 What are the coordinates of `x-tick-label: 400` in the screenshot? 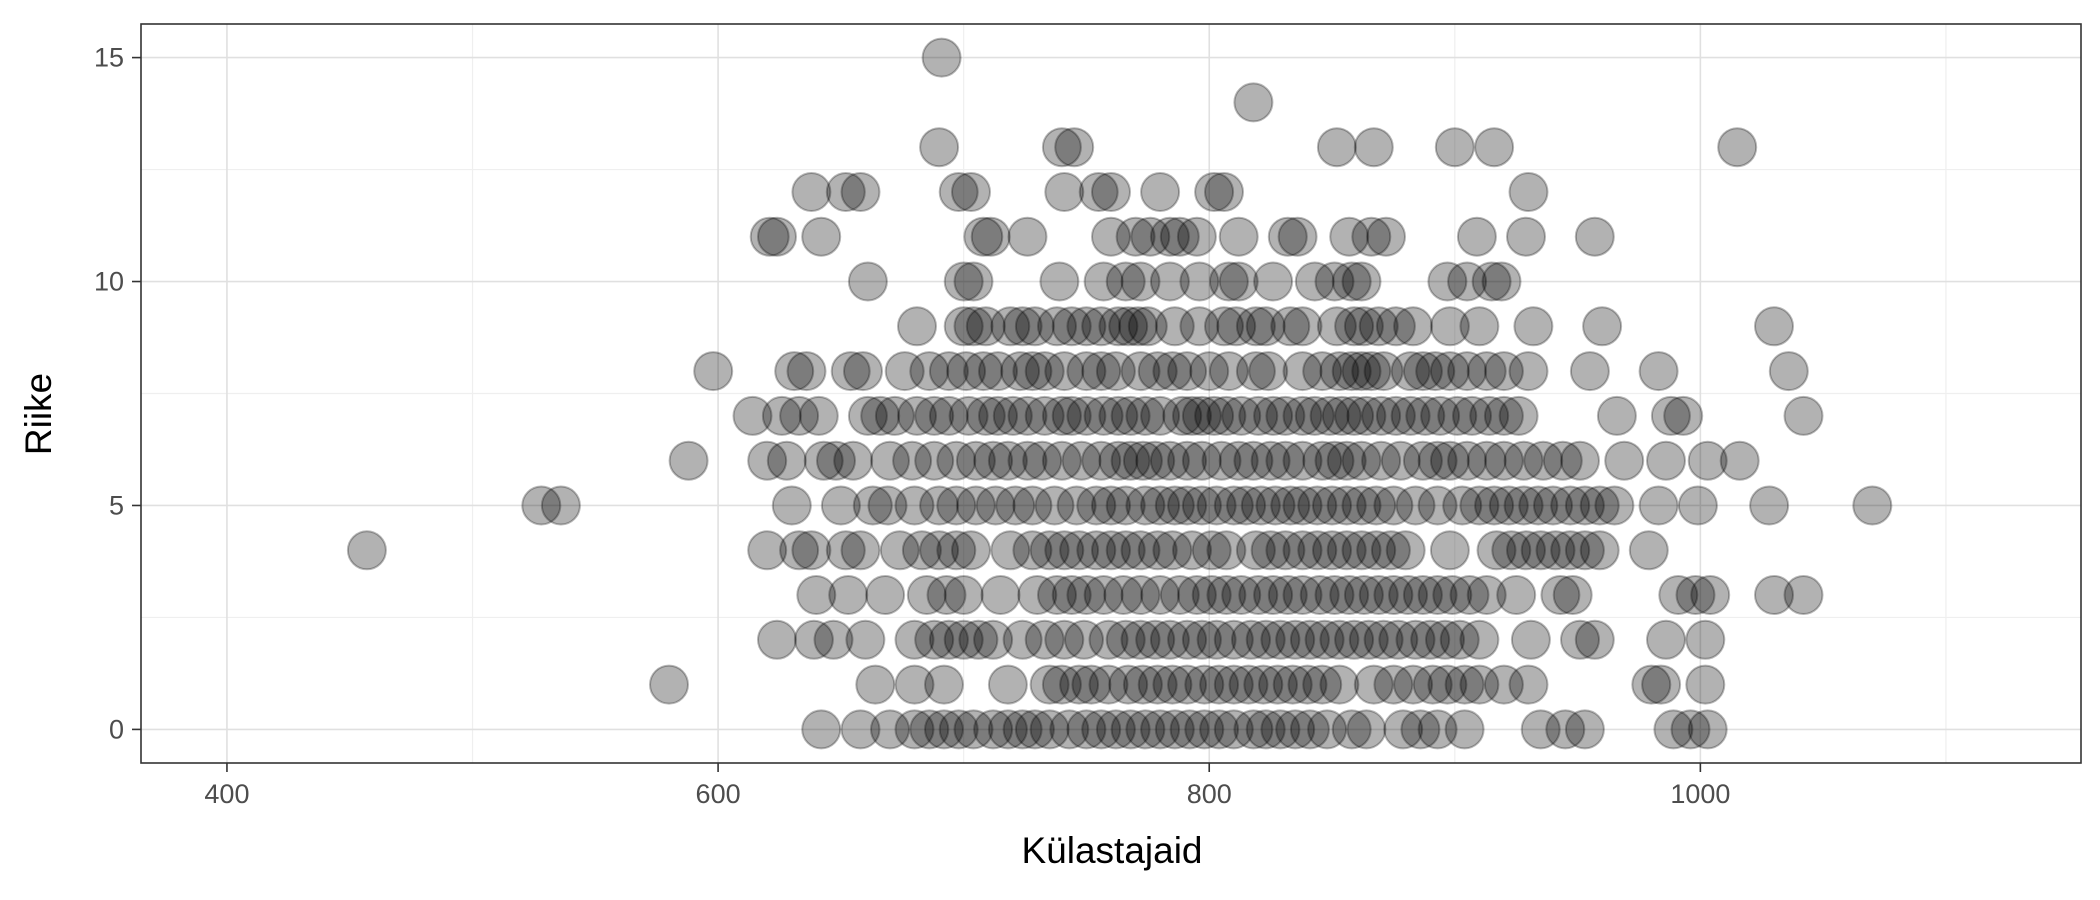 It's located at (226, 794).